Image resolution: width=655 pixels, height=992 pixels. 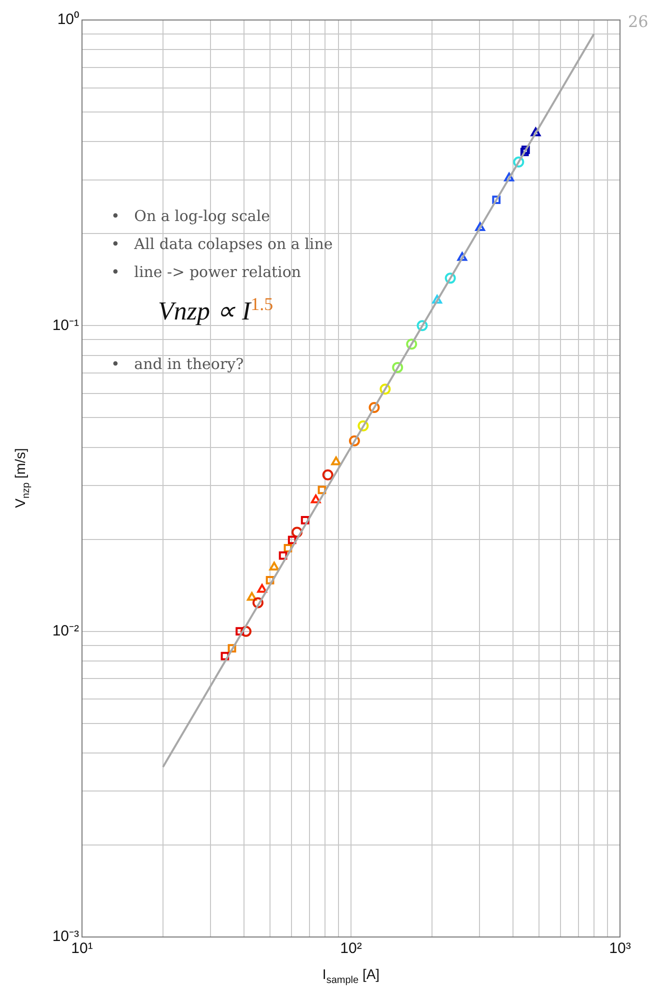 I want to click on x-tick-label: 10², so click(x=351, y=949).